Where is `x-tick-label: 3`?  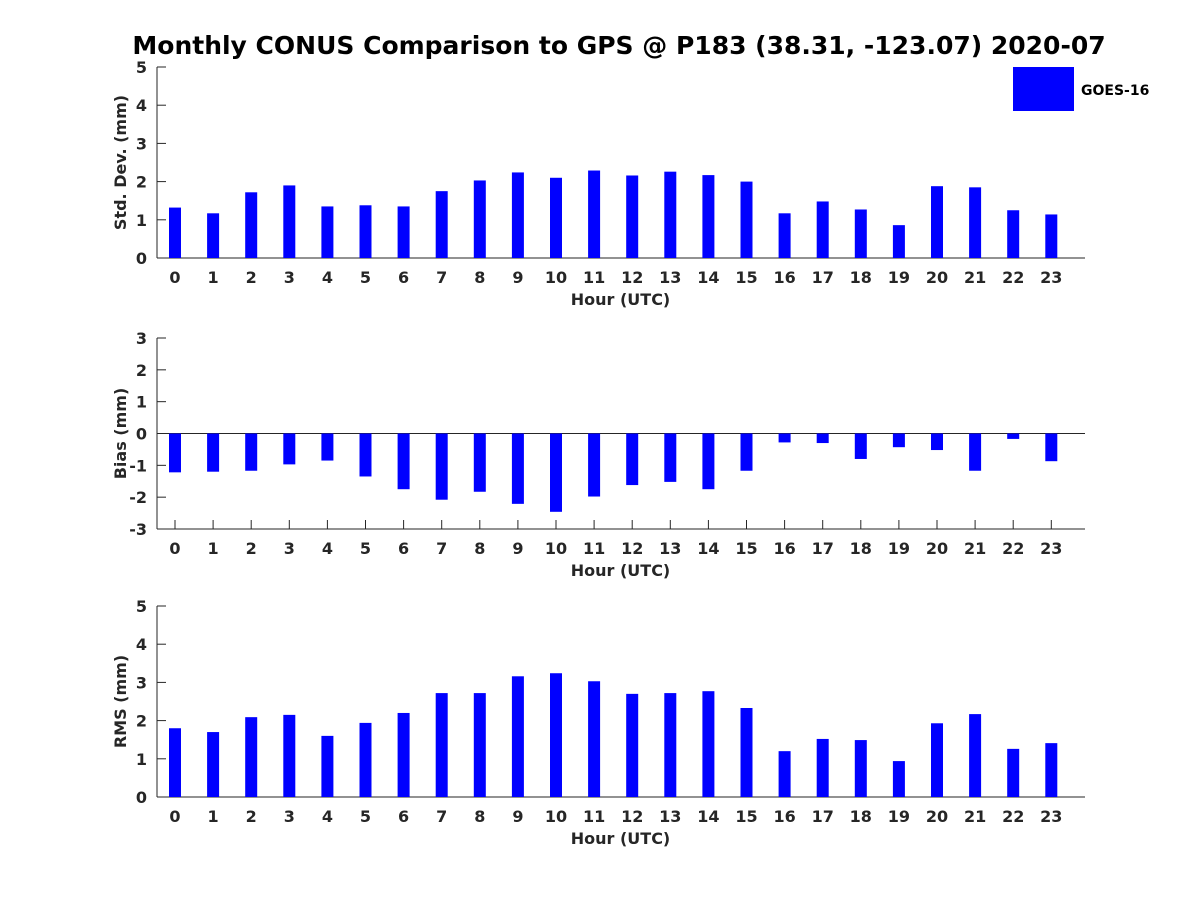
x-tick-label: 3 is located at coordinates (289, 548).